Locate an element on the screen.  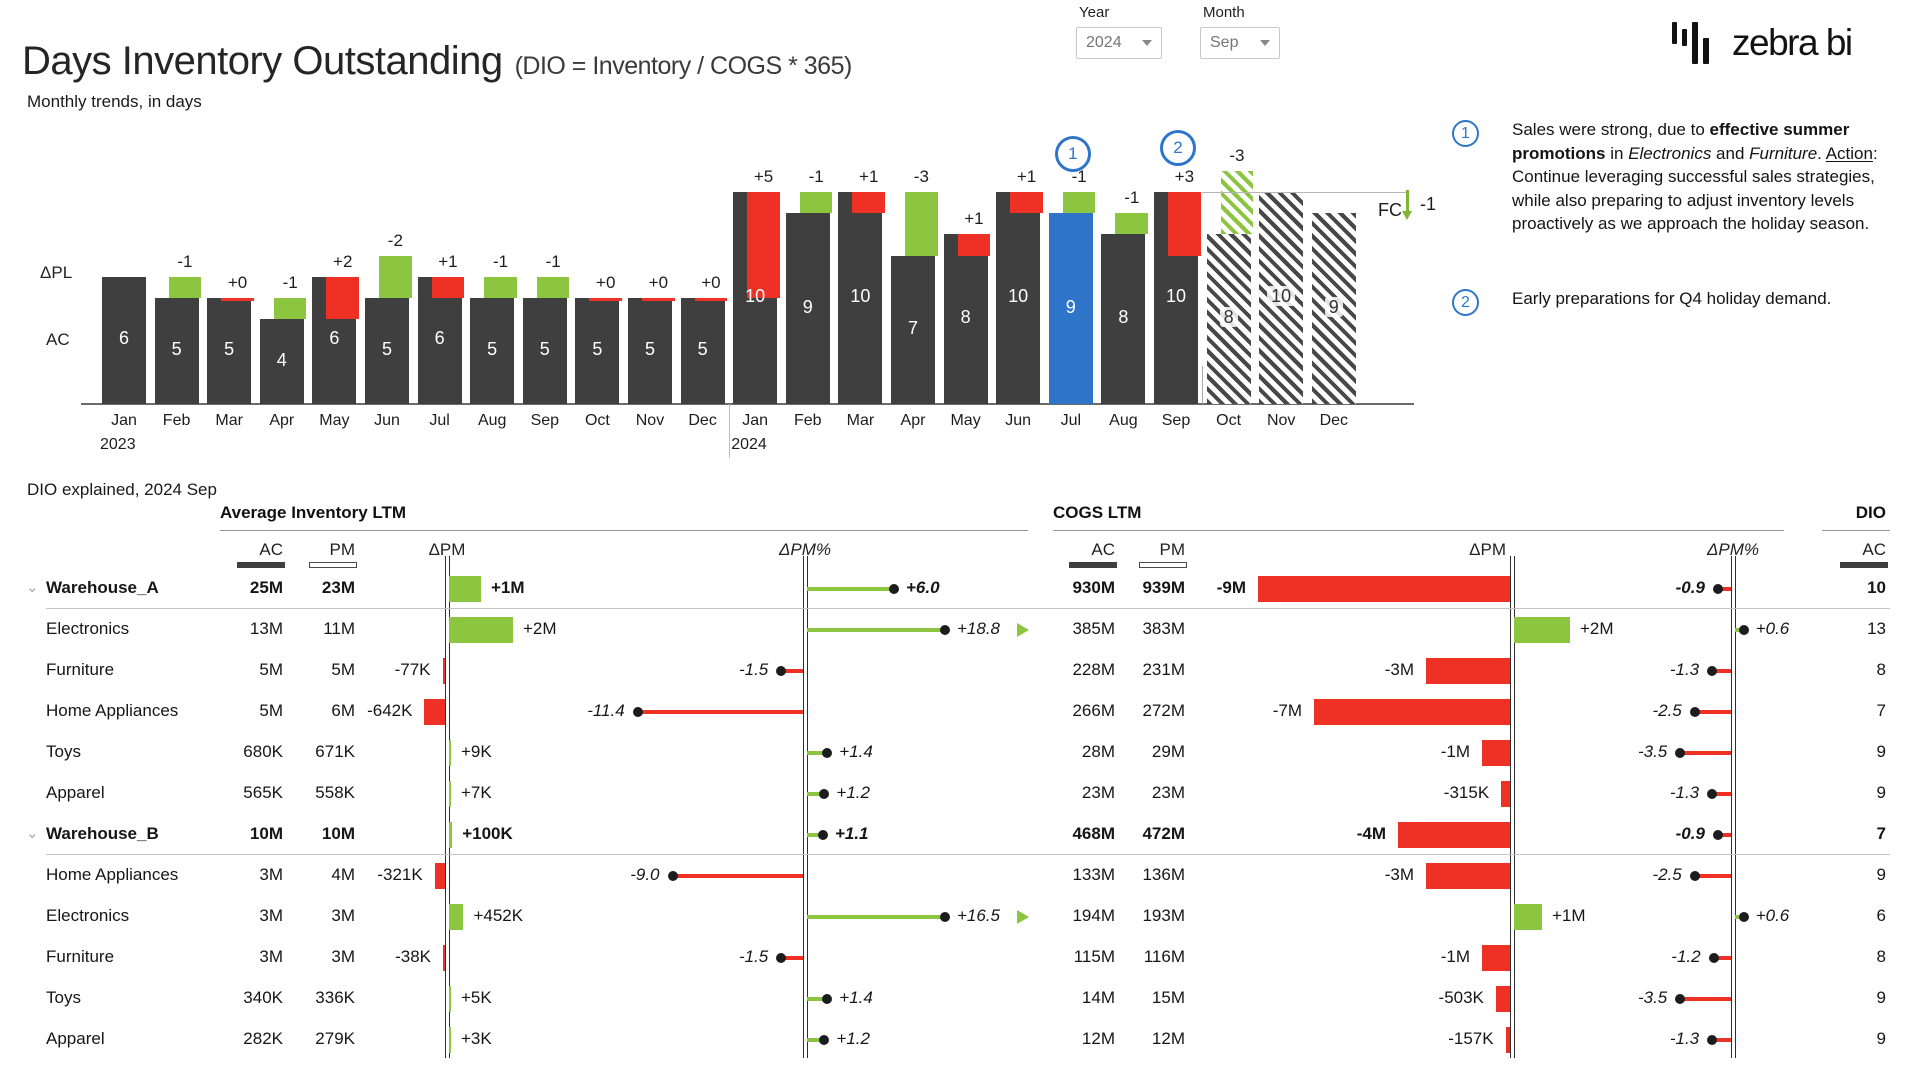
chart-bar-2023-Aug is located at coordinates (492, 351).